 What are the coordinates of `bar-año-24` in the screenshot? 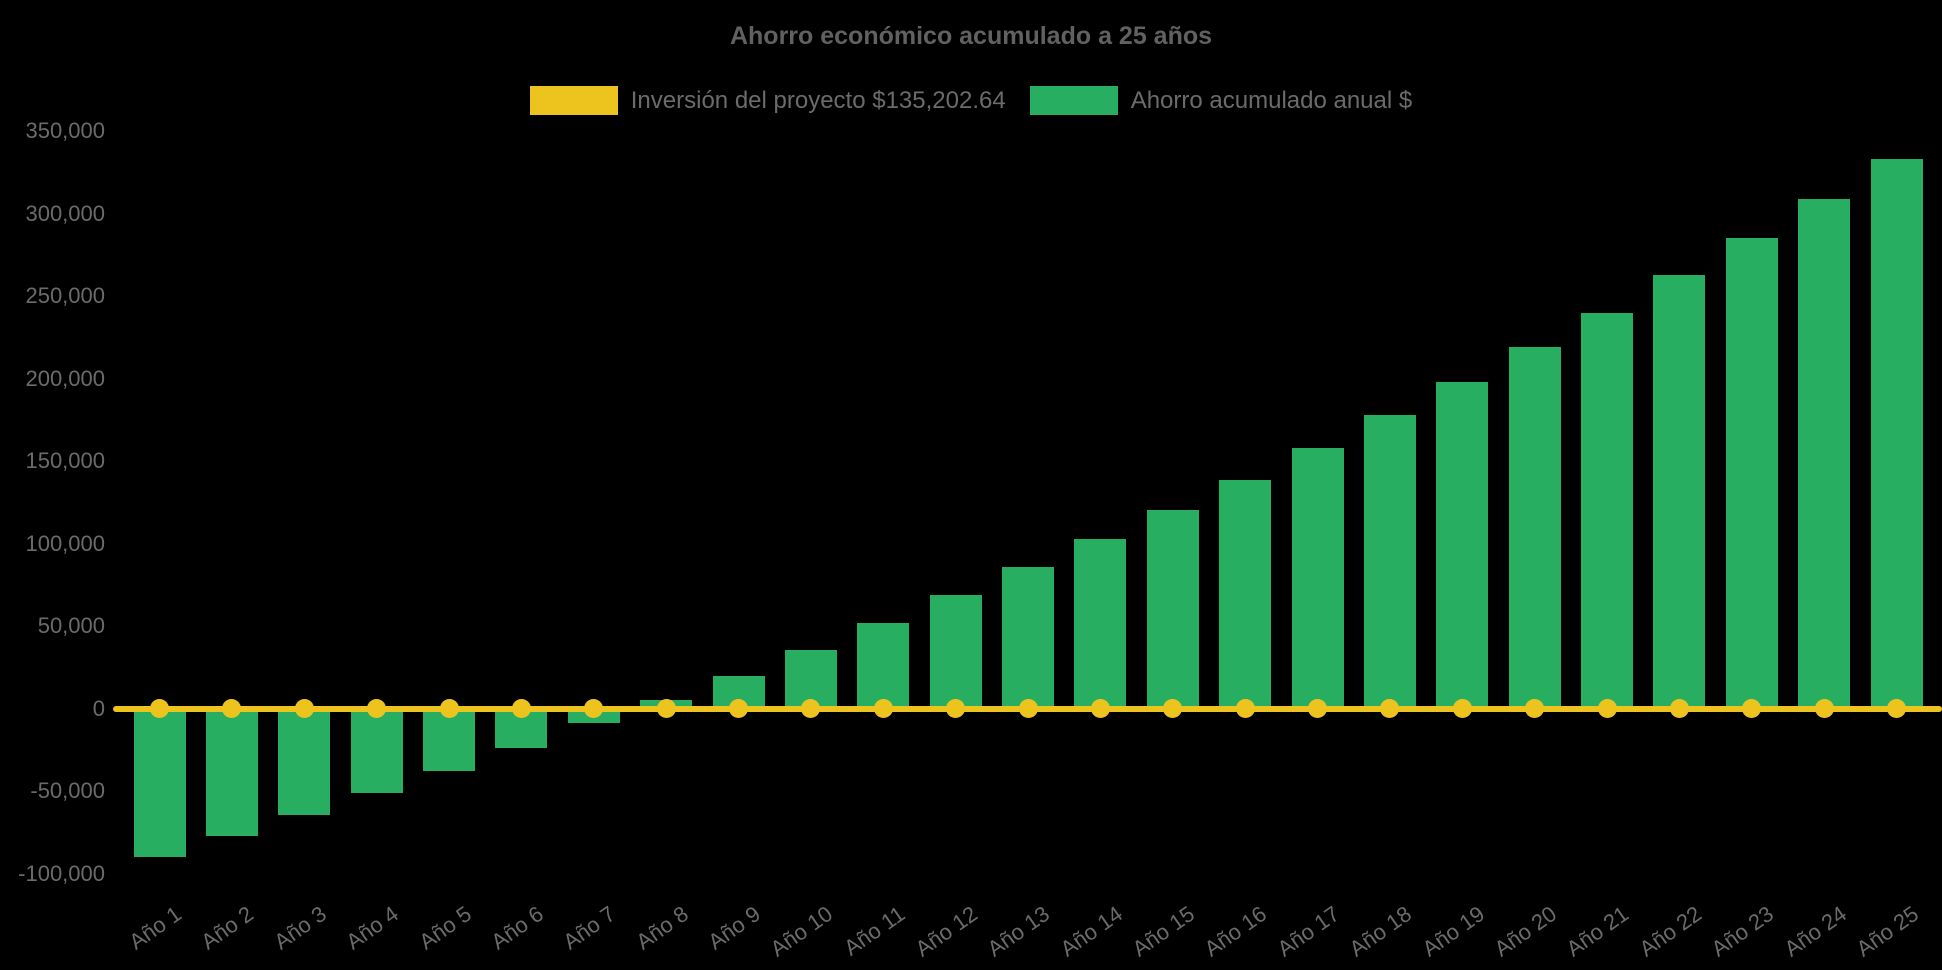 It's located at (1824, 454).